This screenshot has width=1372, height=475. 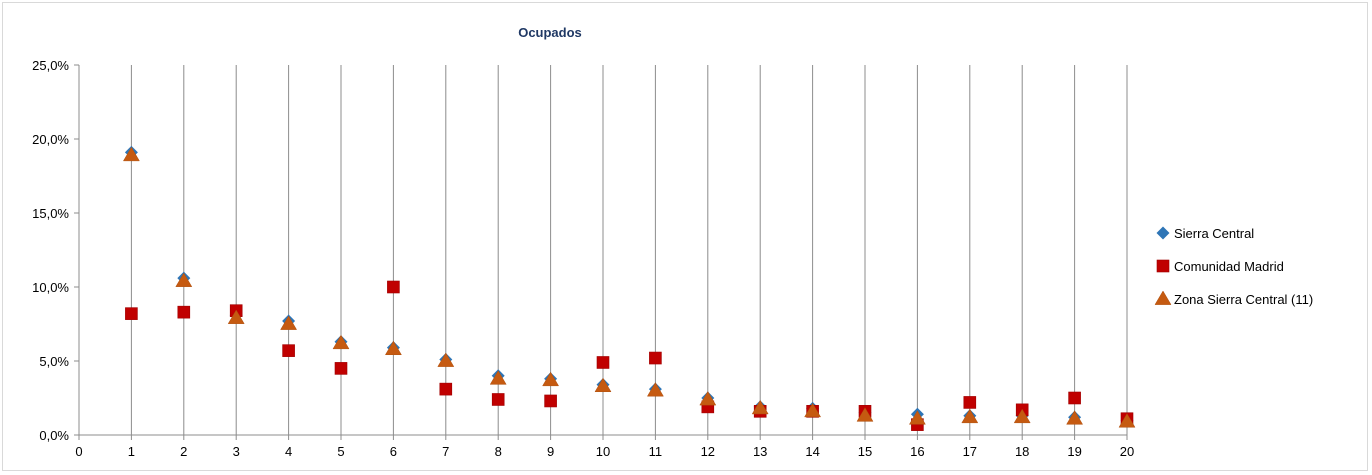 What do you see at coordinates (1163, 266) in the screenshot?
I see `legend-marker-square` at bounding box center [1163, 266].